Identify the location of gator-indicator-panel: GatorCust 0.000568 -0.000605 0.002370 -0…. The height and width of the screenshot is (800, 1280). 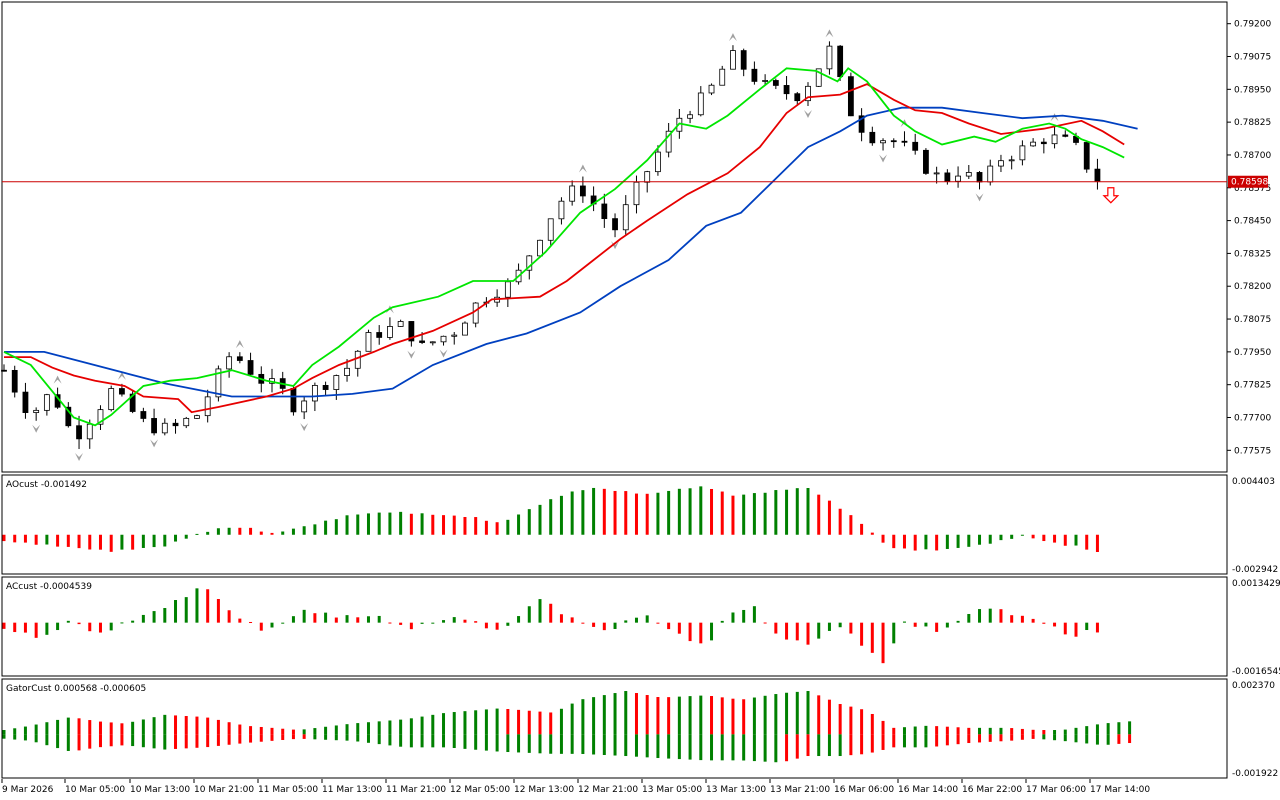
(639, 728).